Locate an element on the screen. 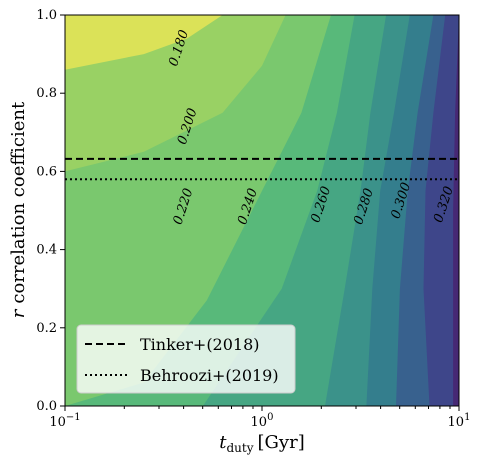 The width and height of the screenshot is (479, 468). y-tick-label-5: 1.0 is located at coordinates (46, 15).